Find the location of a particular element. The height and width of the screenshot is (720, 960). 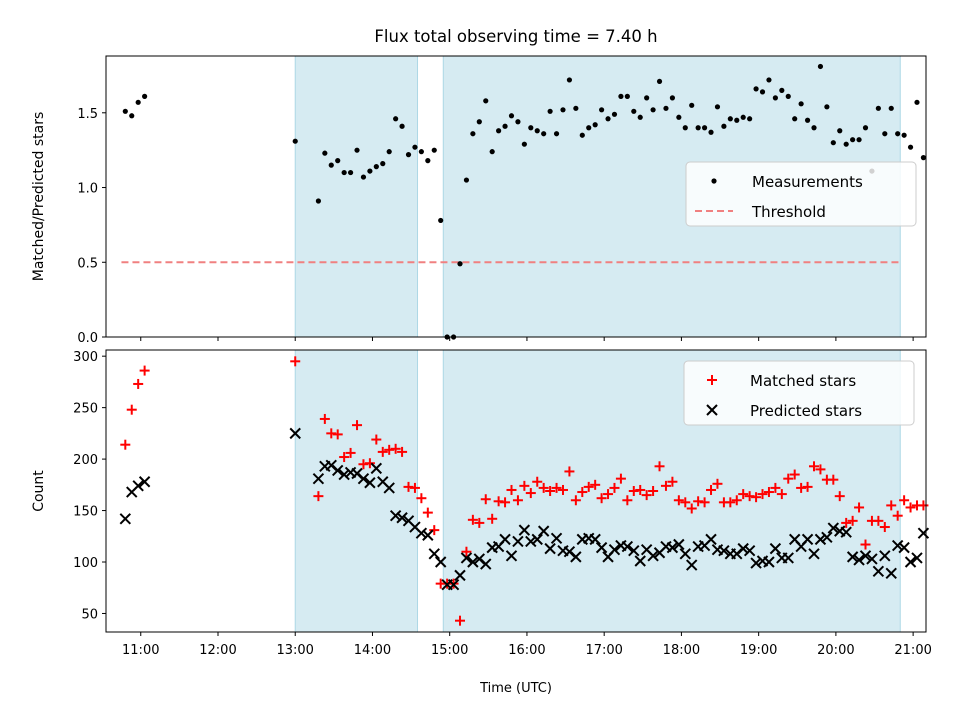

x-tick-label: 19:00 is located at coordinates (758, 650).